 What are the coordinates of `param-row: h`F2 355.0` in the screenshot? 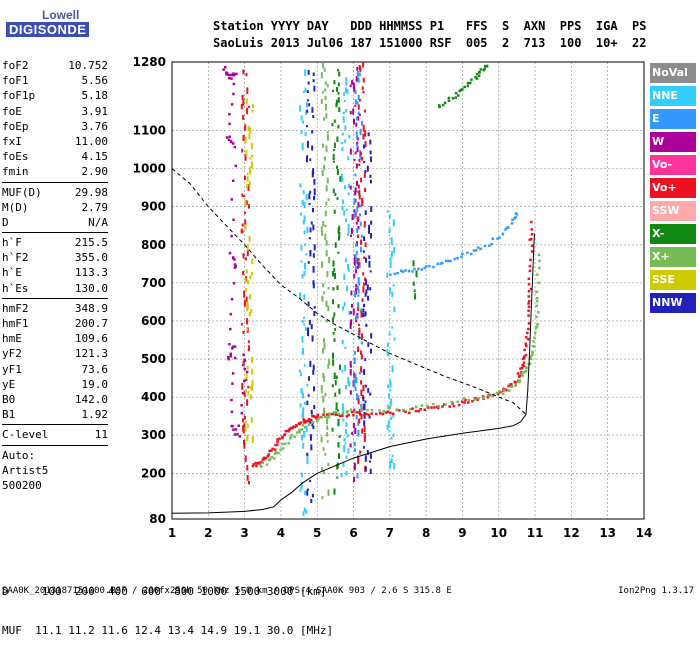 It's located at (55, 257).